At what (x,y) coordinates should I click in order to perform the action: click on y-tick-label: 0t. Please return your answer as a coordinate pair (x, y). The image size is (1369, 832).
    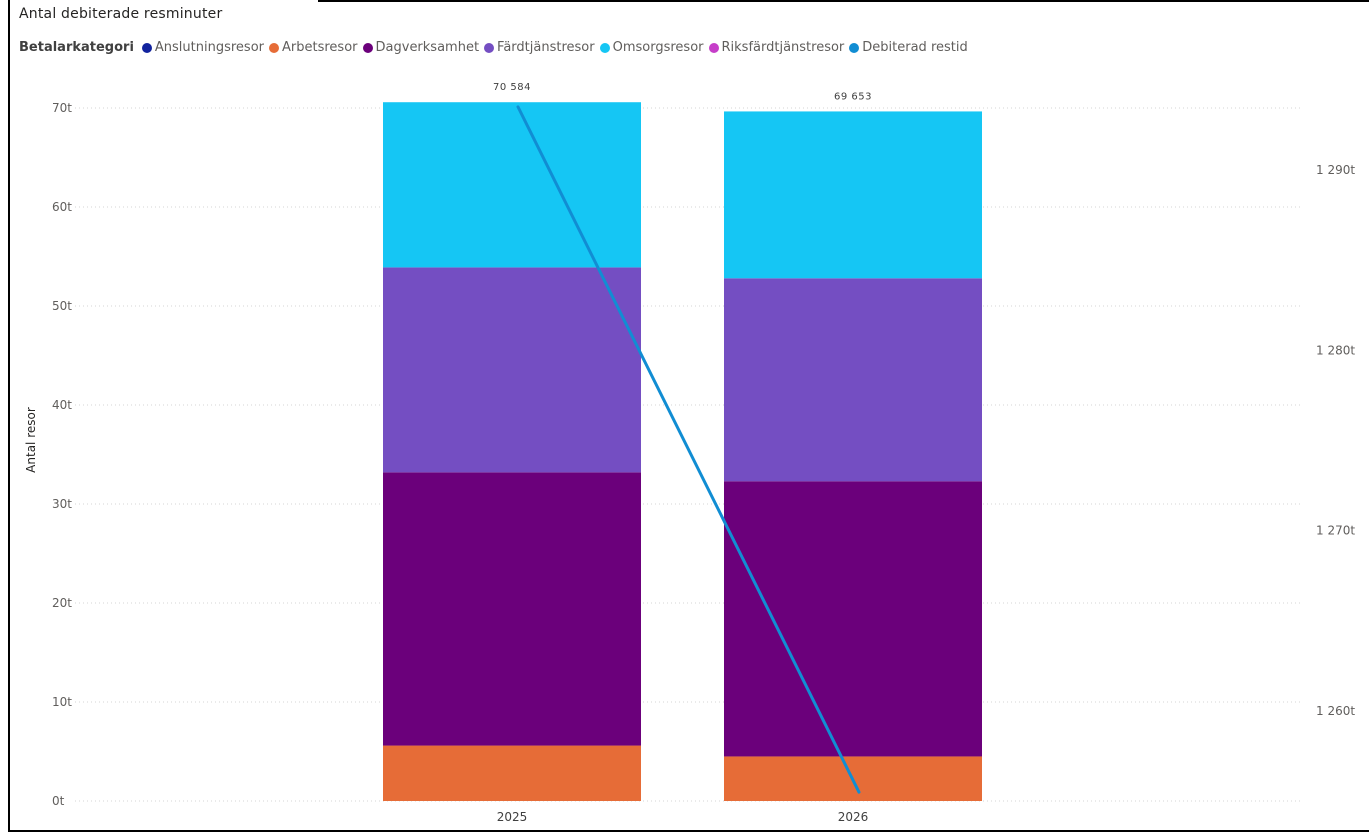
    Looking at the image, I should click on (58, 801).